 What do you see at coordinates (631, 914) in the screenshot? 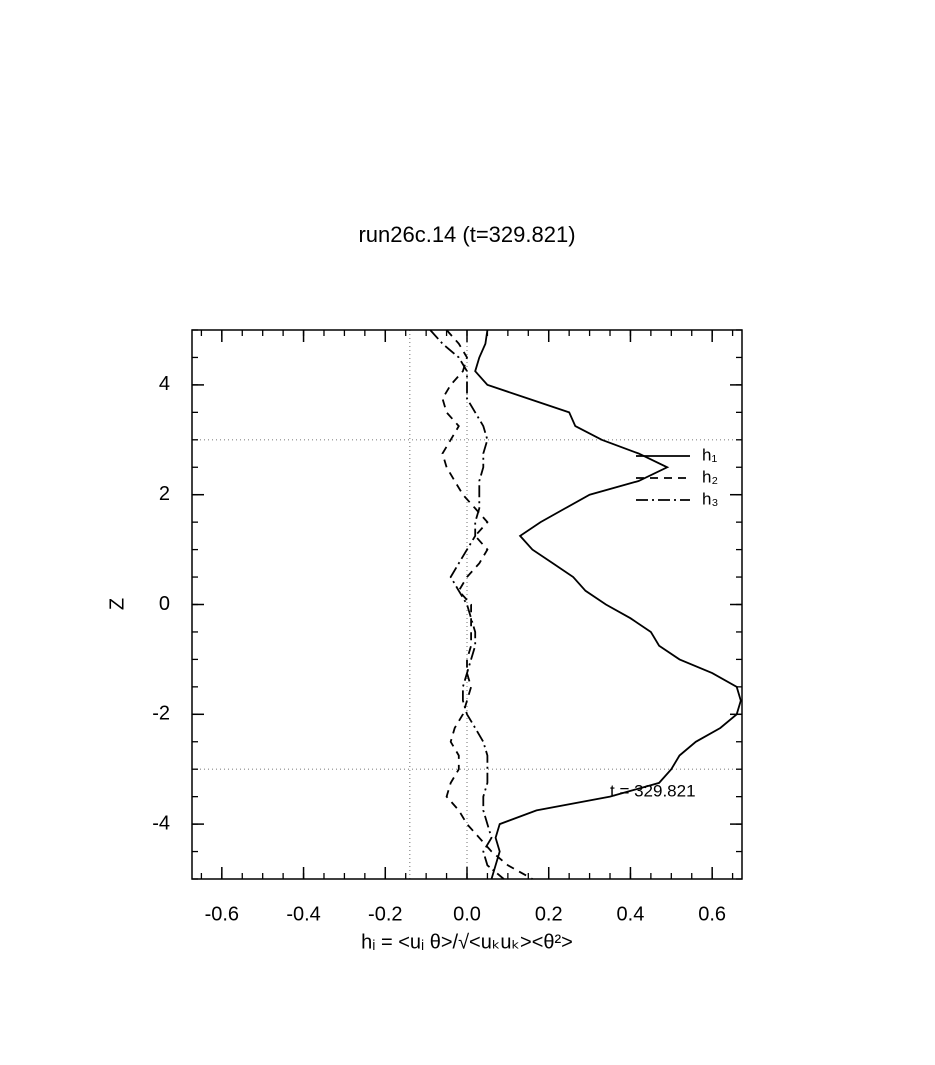
I see `x-tick-label: 0.4` at bounding box center [631, 914].